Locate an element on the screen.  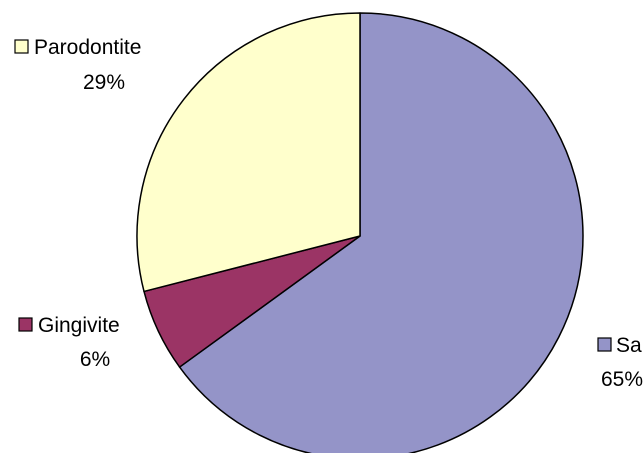
slice-value-sain: 65% is located at coordinates (622, 379).